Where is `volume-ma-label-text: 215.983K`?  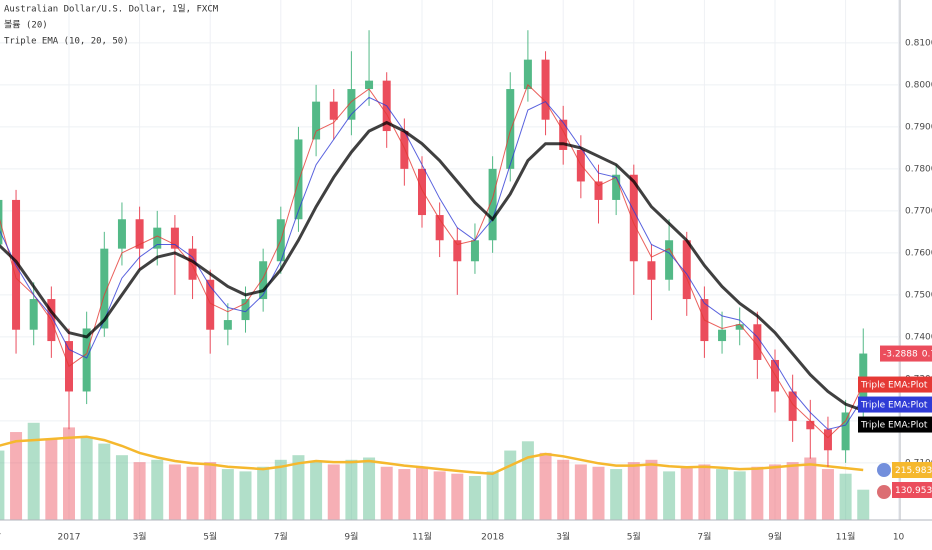
volume-ma-label-text: 215.983K is located at coordinates (913, 471).